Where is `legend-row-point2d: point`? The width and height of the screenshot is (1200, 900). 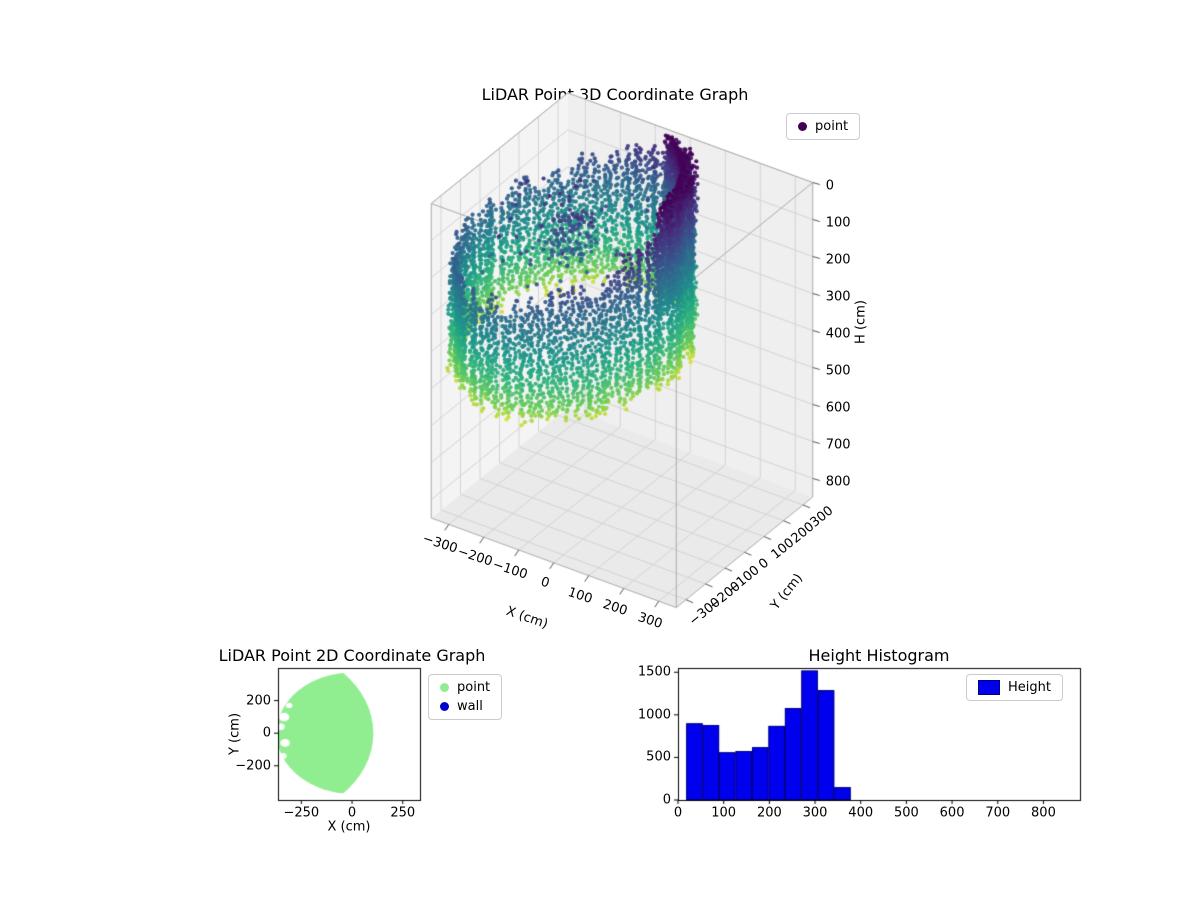
legend-row-point2d: point is located at coordinates (465, 687).